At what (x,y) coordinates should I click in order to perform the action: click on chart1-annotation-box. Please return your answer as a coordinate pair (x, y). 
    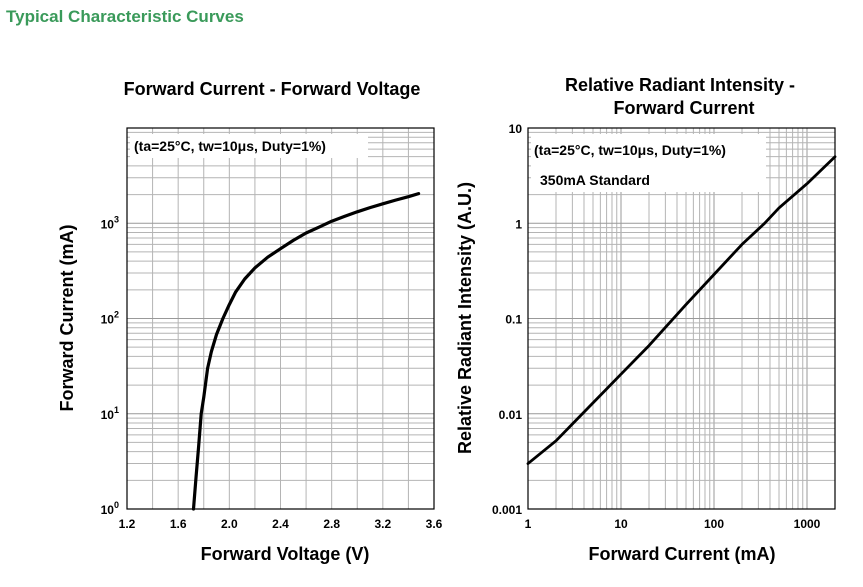
    Looking at the image, I should click on (249, 146).